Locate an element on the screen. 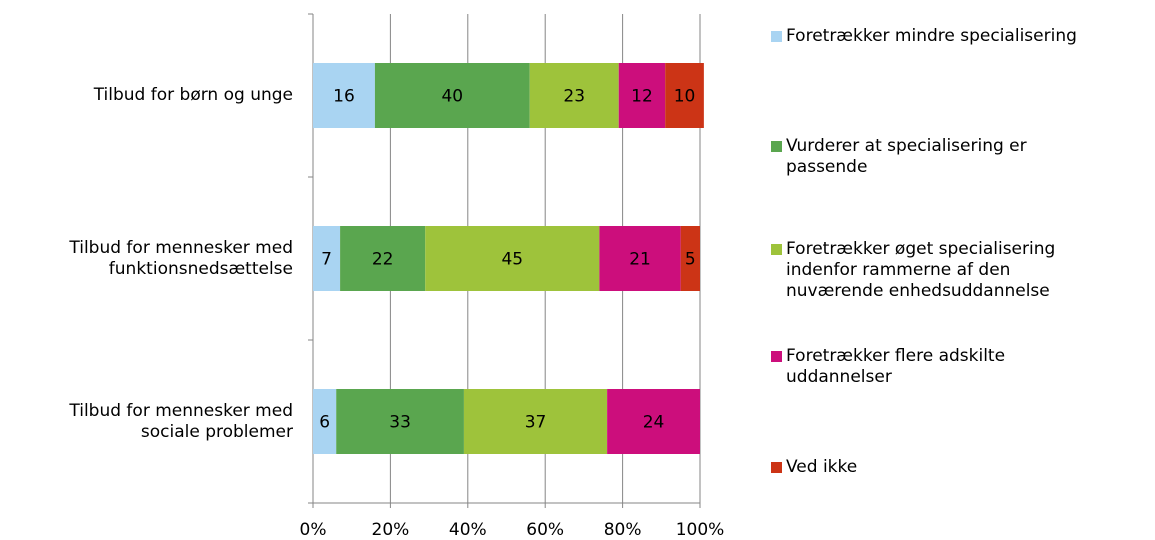  data-label: 16 is located at coordinates (344, 97).